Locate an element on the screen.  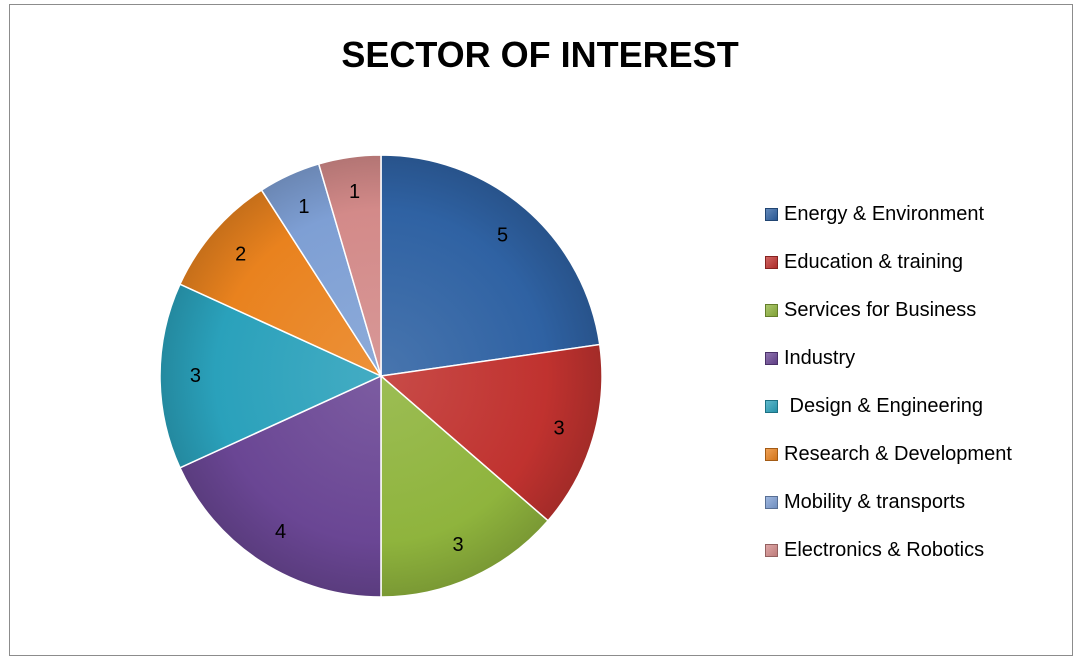
legend-item-industry: Industry is located at coordinates (888, 358).